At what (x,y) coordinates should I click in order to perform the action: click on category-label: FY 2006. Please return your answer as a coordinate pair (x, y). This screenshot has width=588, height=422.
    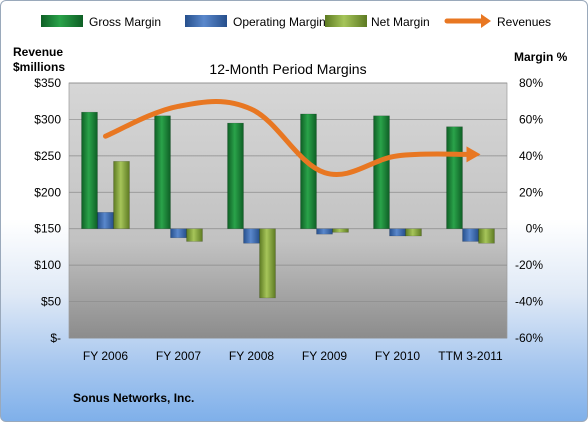
    Looking at the image, I should click on (105, 356).